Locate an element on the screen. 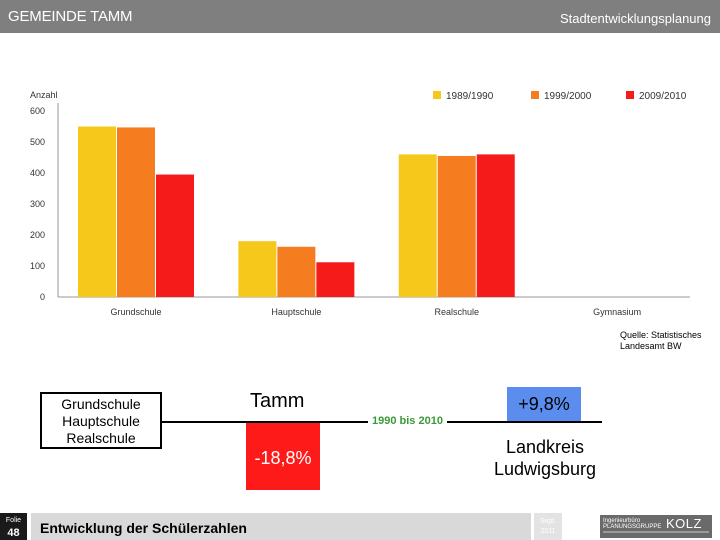  logo-line-2: PLANUNGSGRUPPE is located at coordinates (632, 527).